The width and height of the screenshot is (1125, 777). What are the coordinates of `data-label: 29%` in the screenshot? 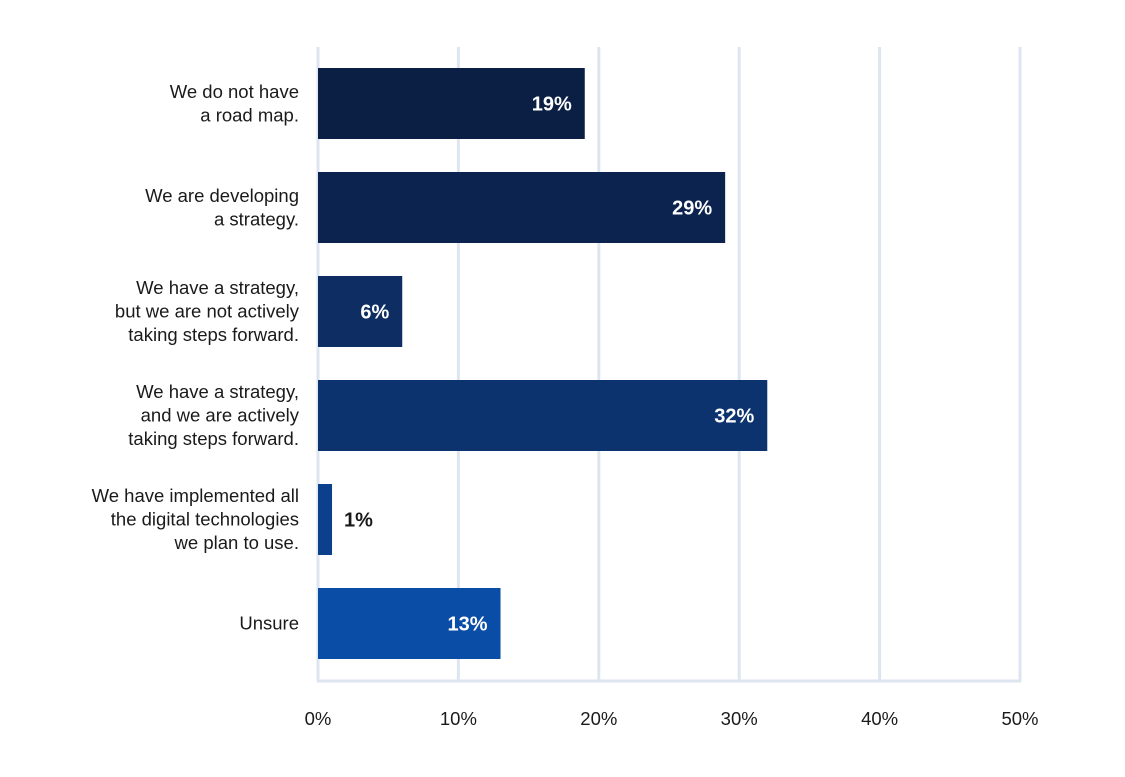 It's located at (692, 209).